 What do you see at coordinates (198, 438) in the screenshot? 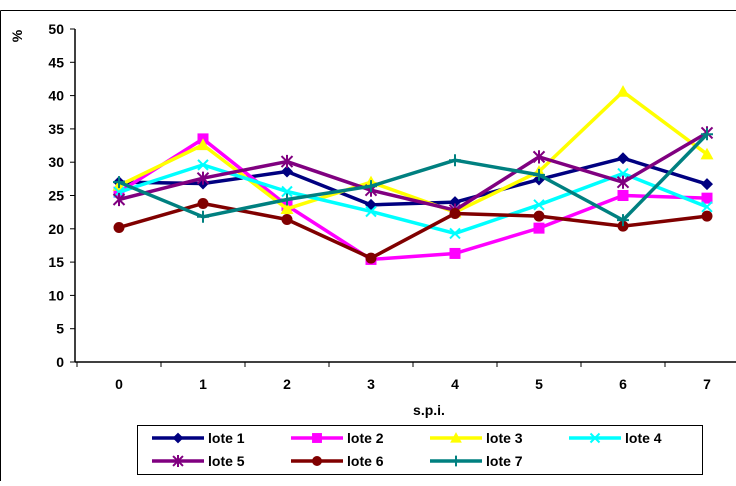
I see `legend-item: lote 1` at bounding box center [198, 438].